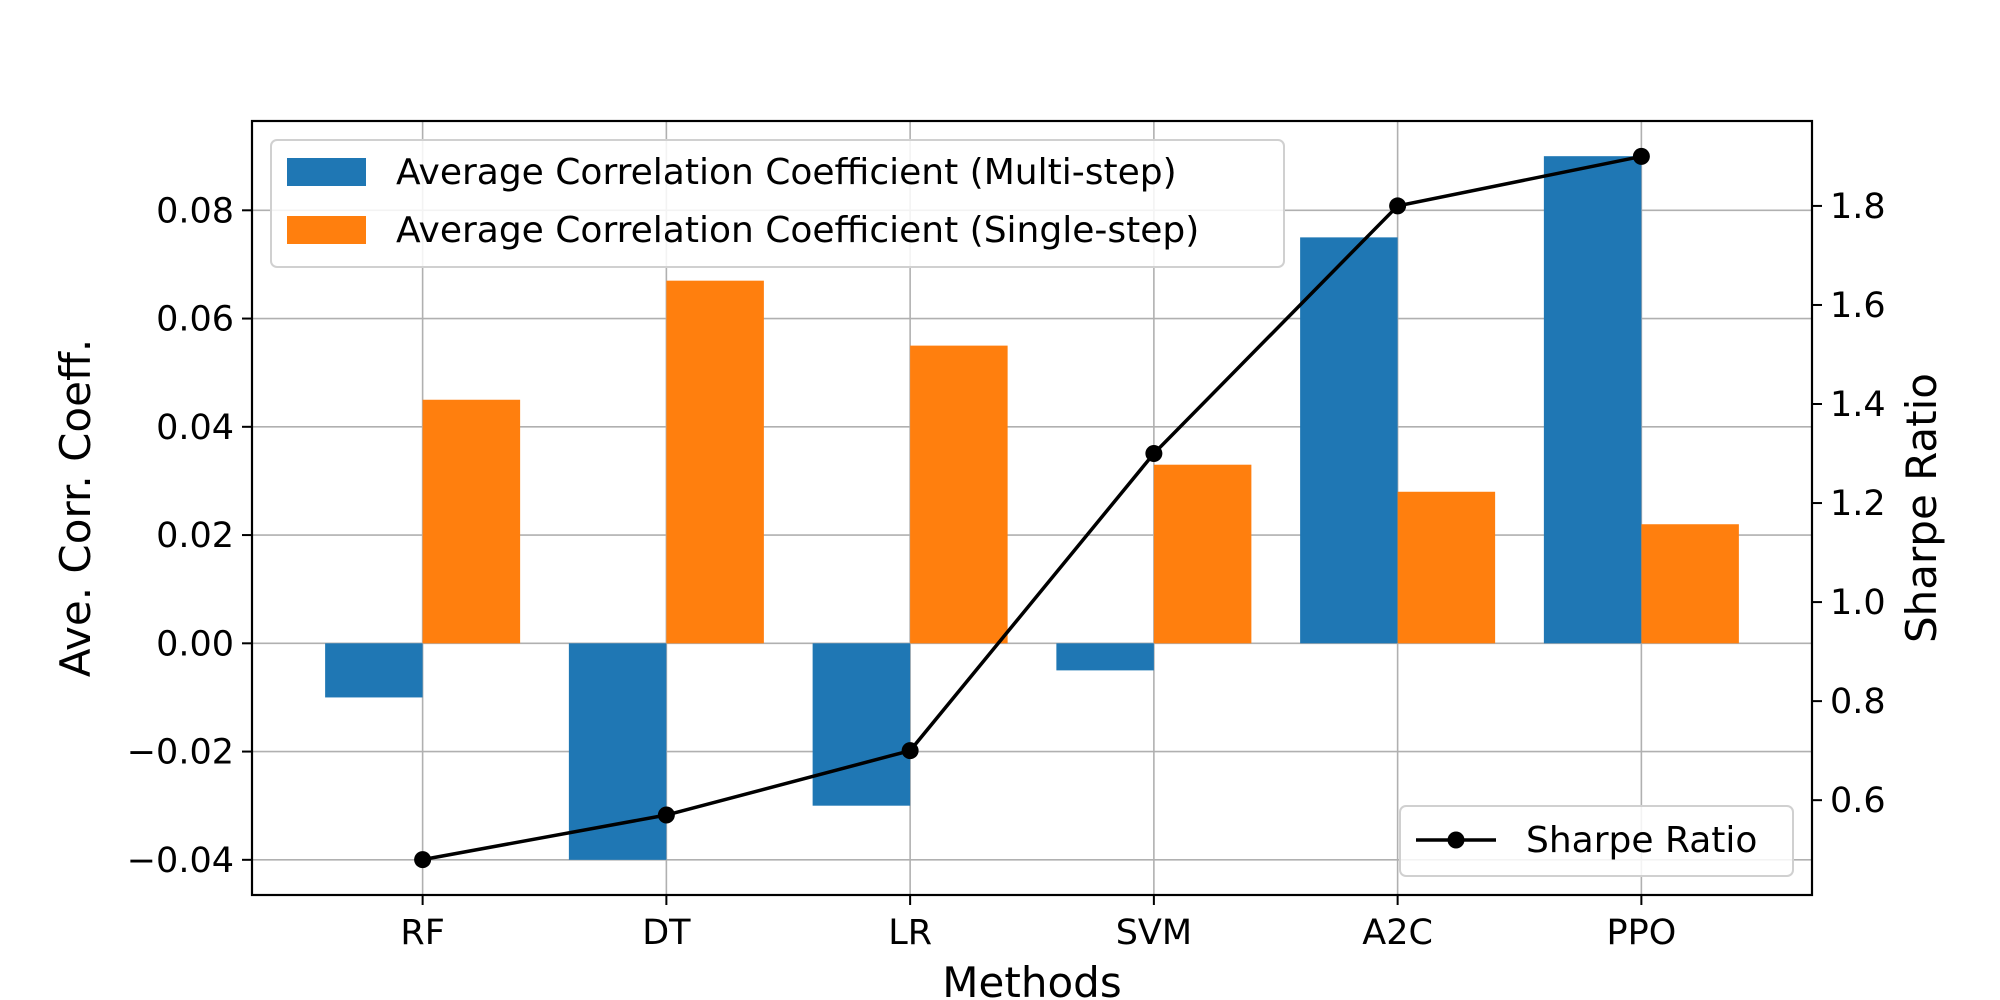 This screenshot has height=1000, width=2000. What do you see at coordinates (861, 724) in the screenshot?
I see `bar-multi-step-lr` at bounding box center [861, 724].